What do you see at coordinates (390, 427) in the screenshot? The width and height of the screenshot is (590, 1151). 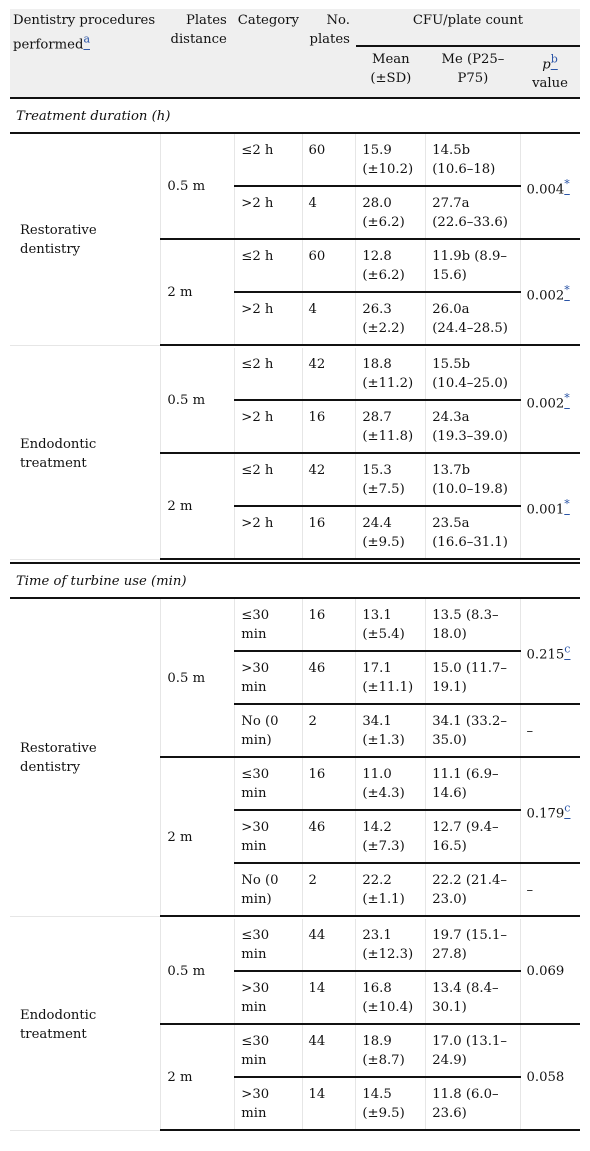 I see `mean-cell: 28.7 (±11.8)` at bounding box center [390, 427].